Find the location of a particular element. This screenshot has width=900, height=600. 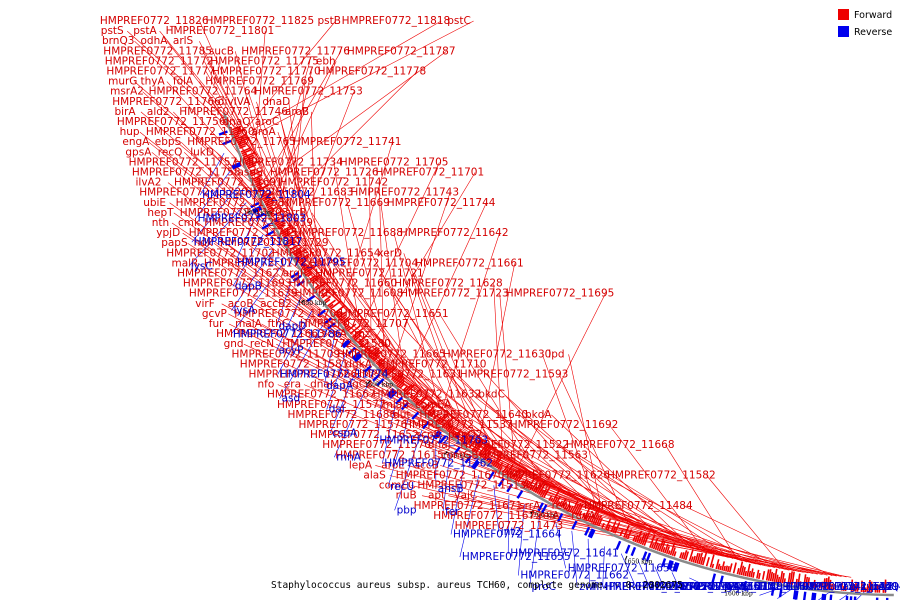

forward-gene-label: HMPREF0772_11721 is located at coordinates (369, 274).